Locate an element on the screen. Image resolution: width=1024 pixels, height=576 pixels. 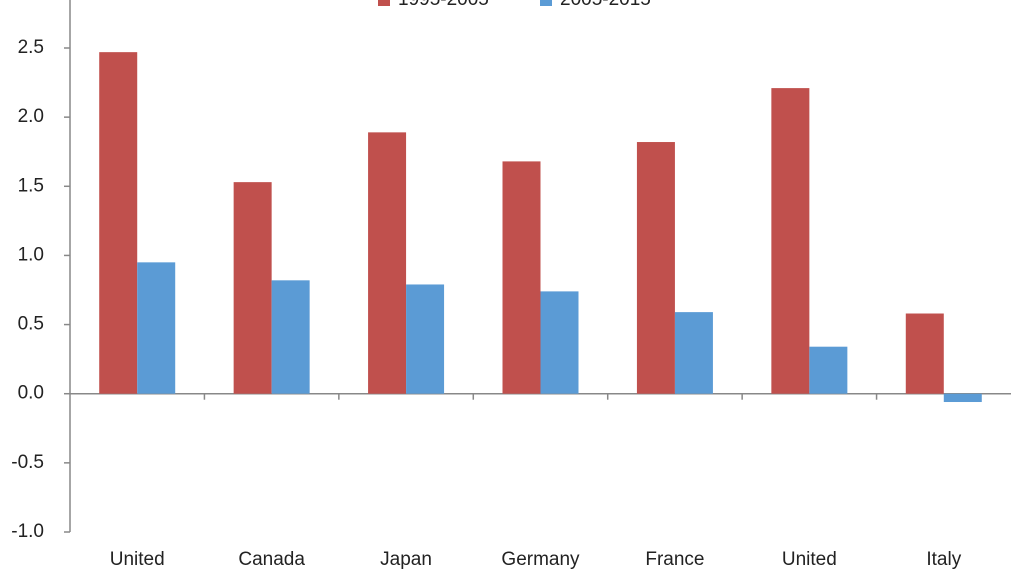
x-tick-label: Italy is located at coordinates (943, 559).